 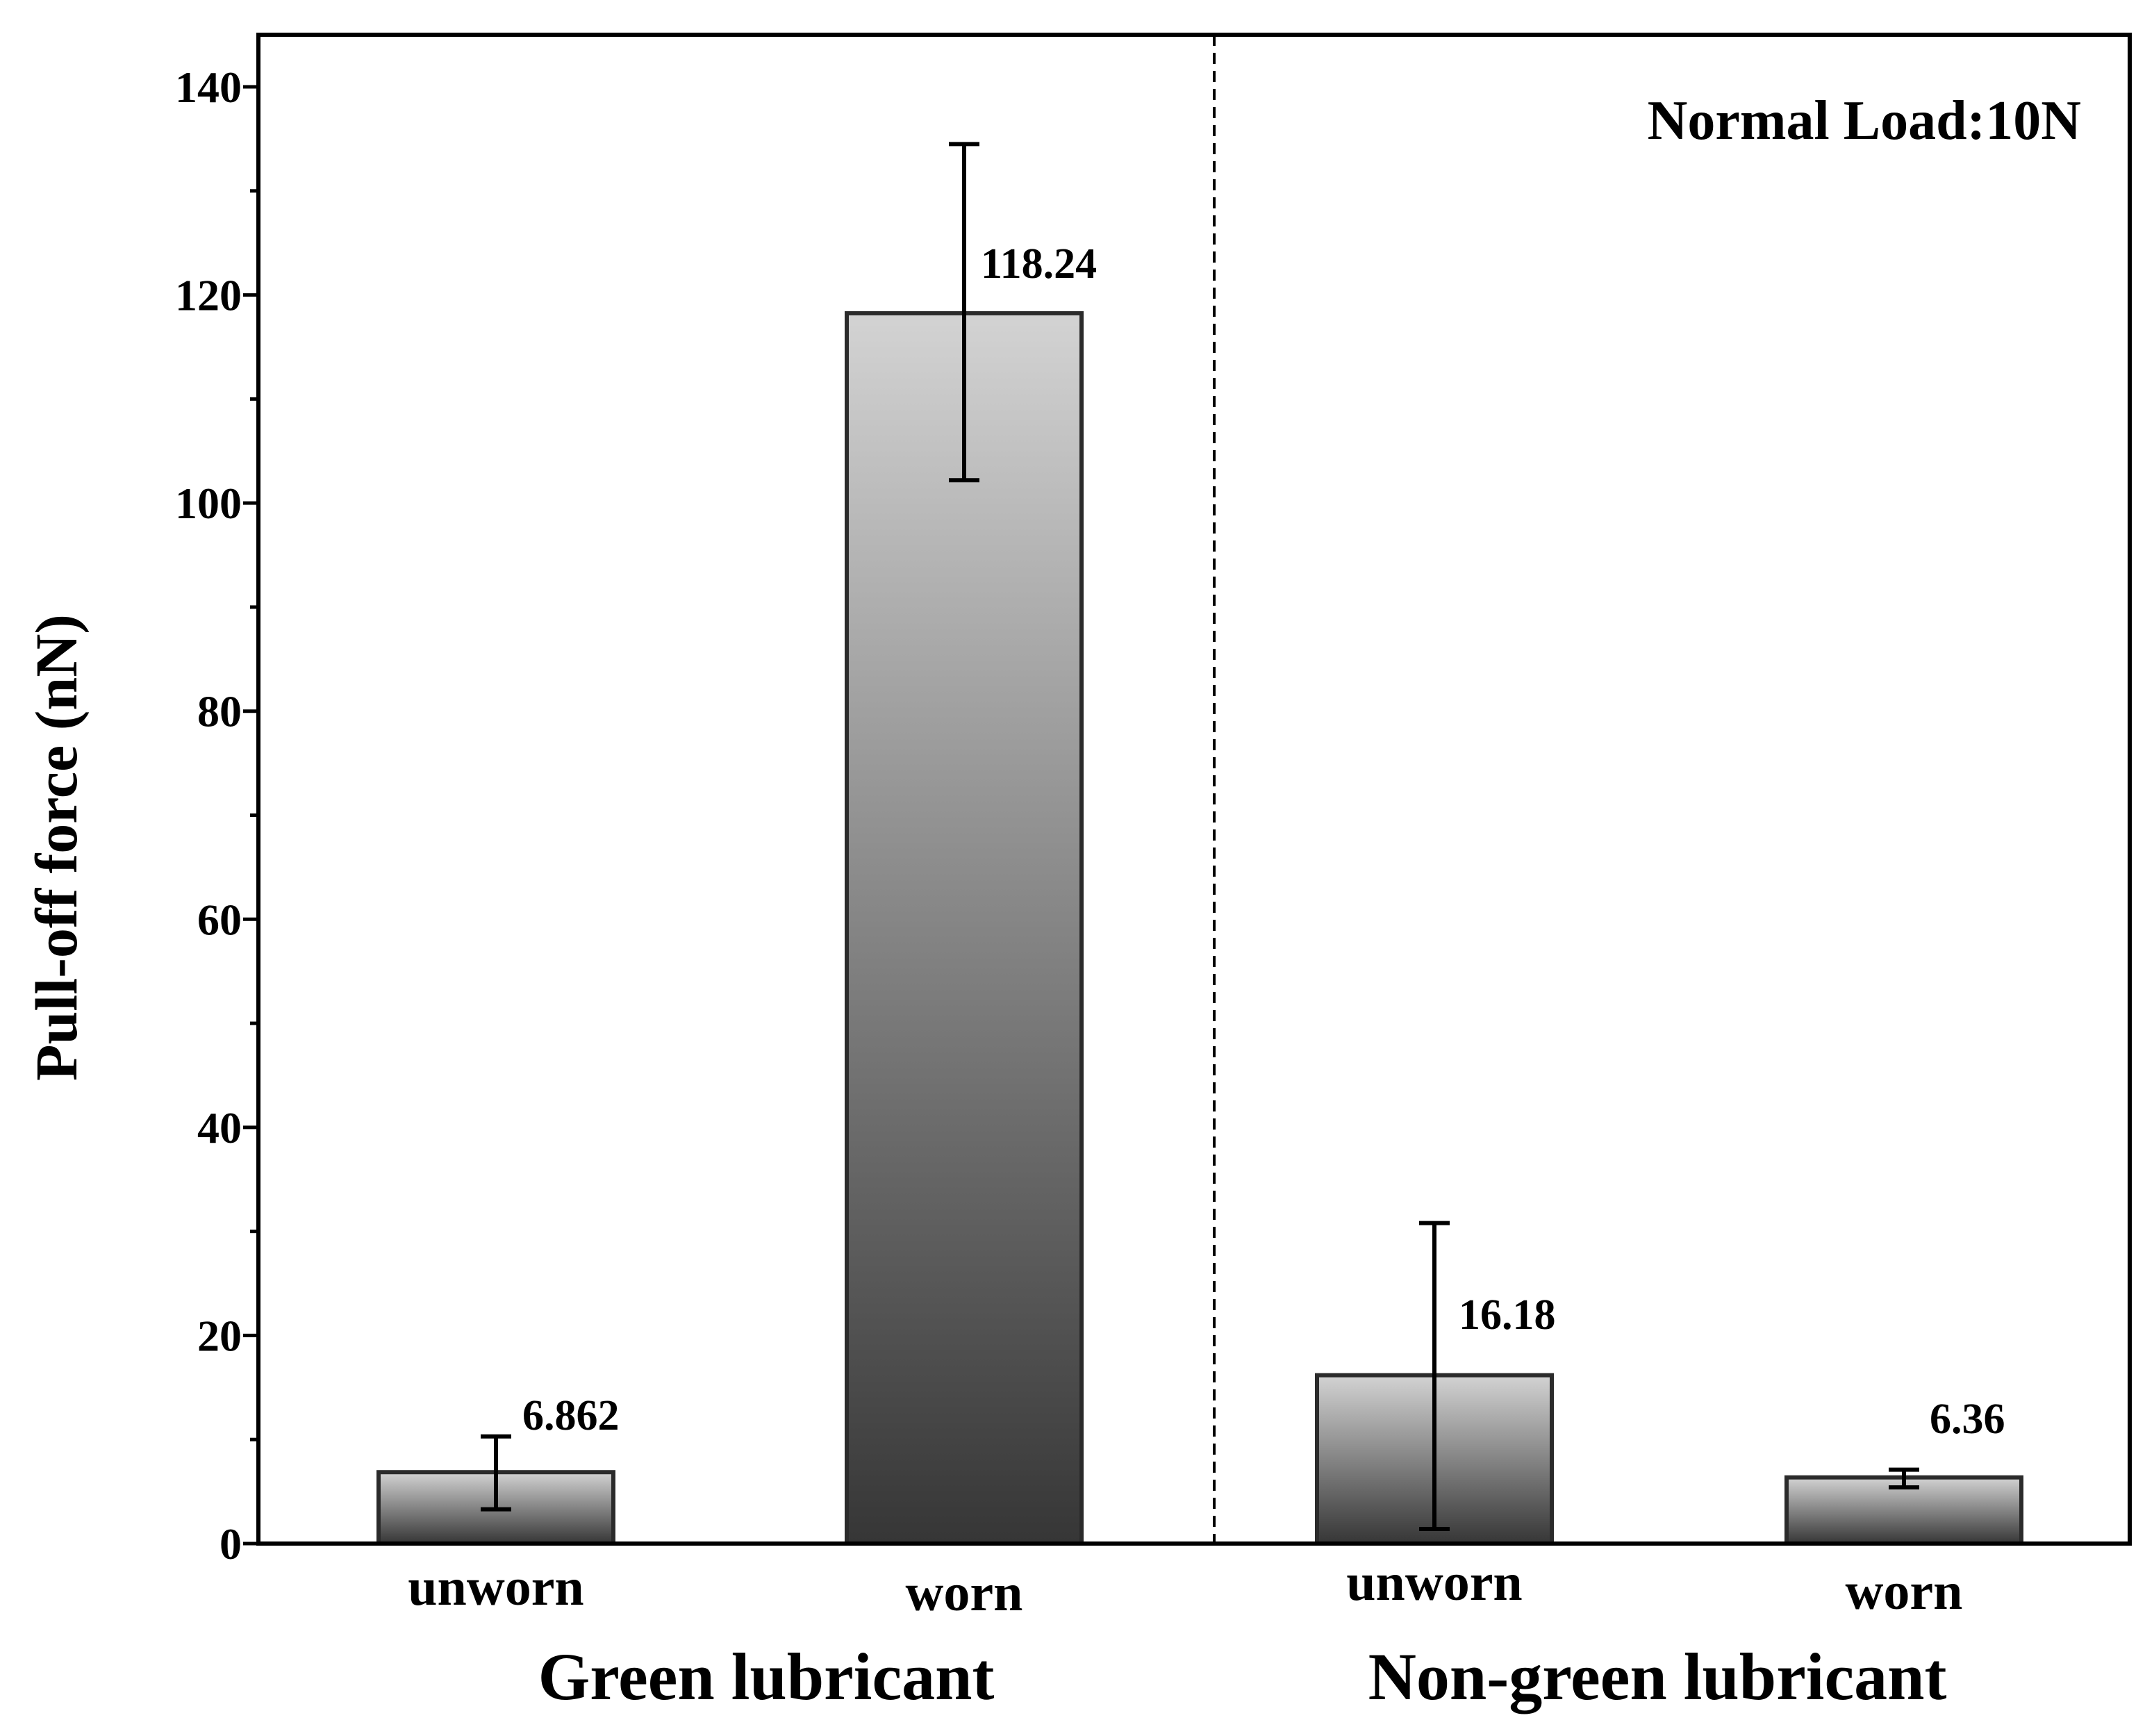 I want to click on y-tick-label: 0, so click(x=231, y=1544).